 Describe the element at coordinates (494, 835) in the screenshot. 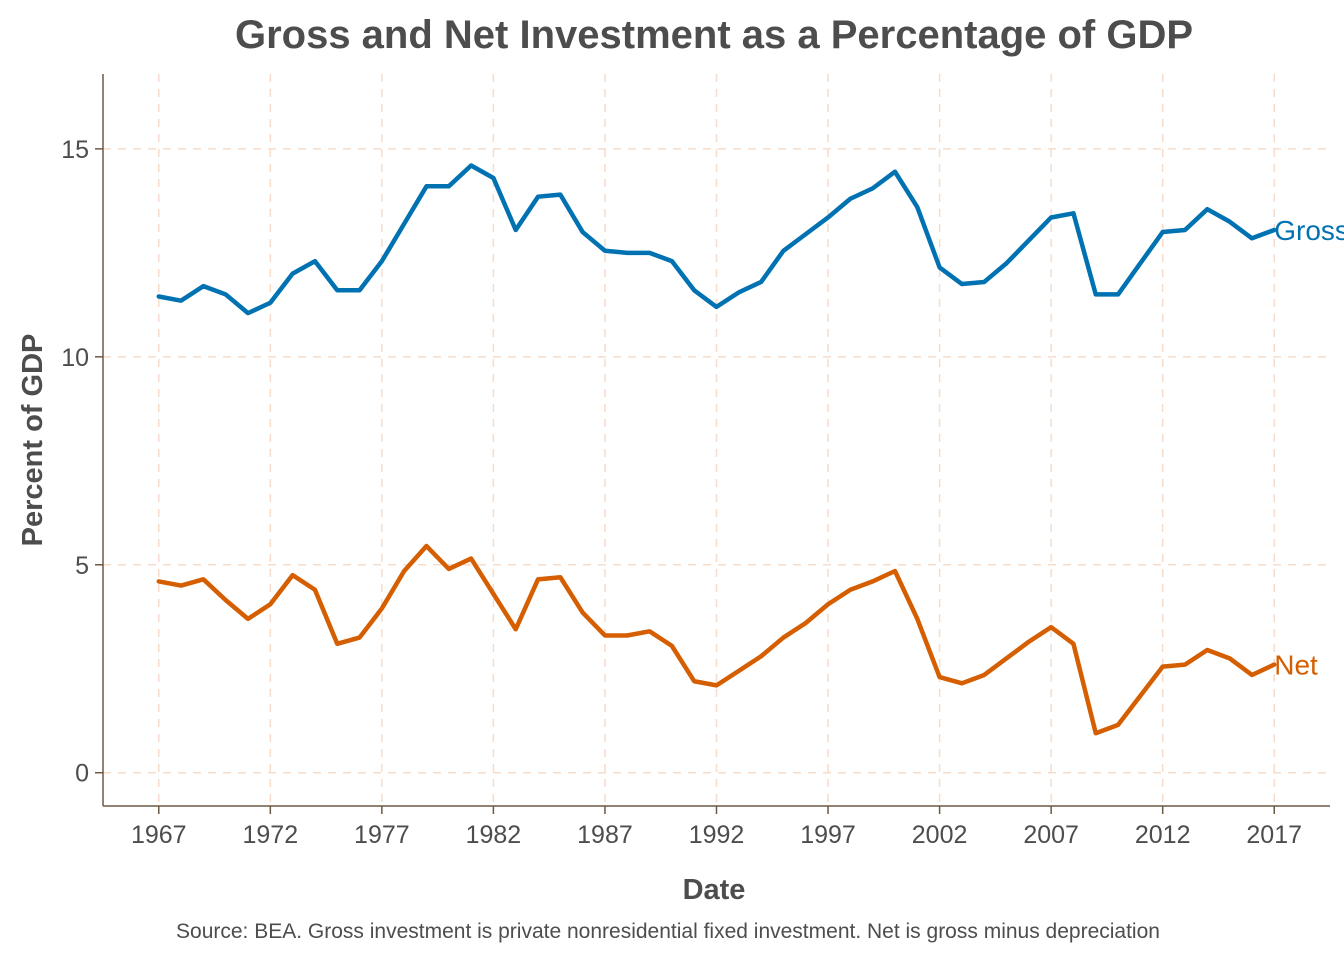

I see `x-tick-label: 1982` at that location.